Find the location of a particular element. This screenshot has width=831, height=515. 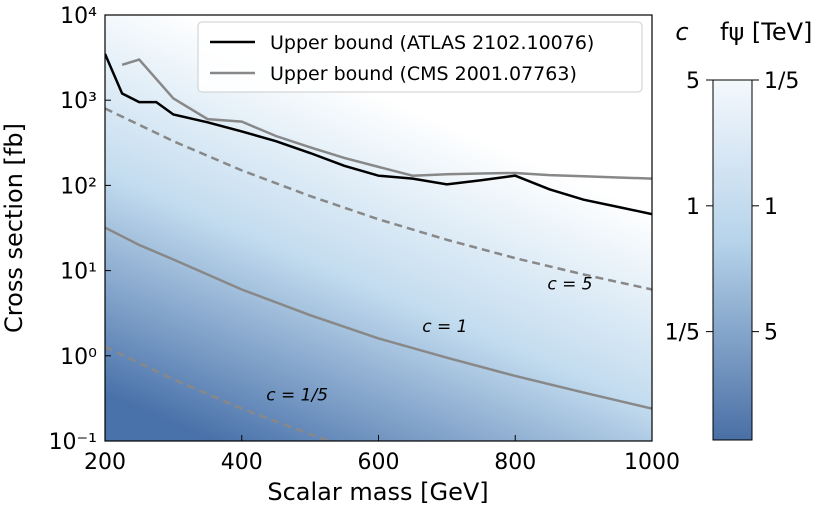

y-tick-label: 10⁰ is located at coordinates (78, 357).